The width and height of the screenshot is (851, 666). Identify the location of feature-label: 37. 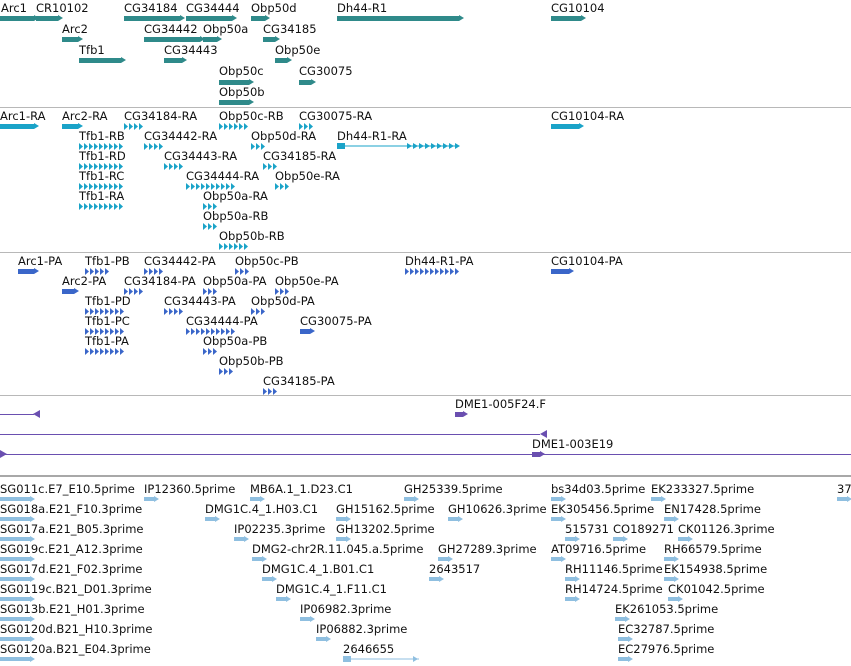
(844, 489).